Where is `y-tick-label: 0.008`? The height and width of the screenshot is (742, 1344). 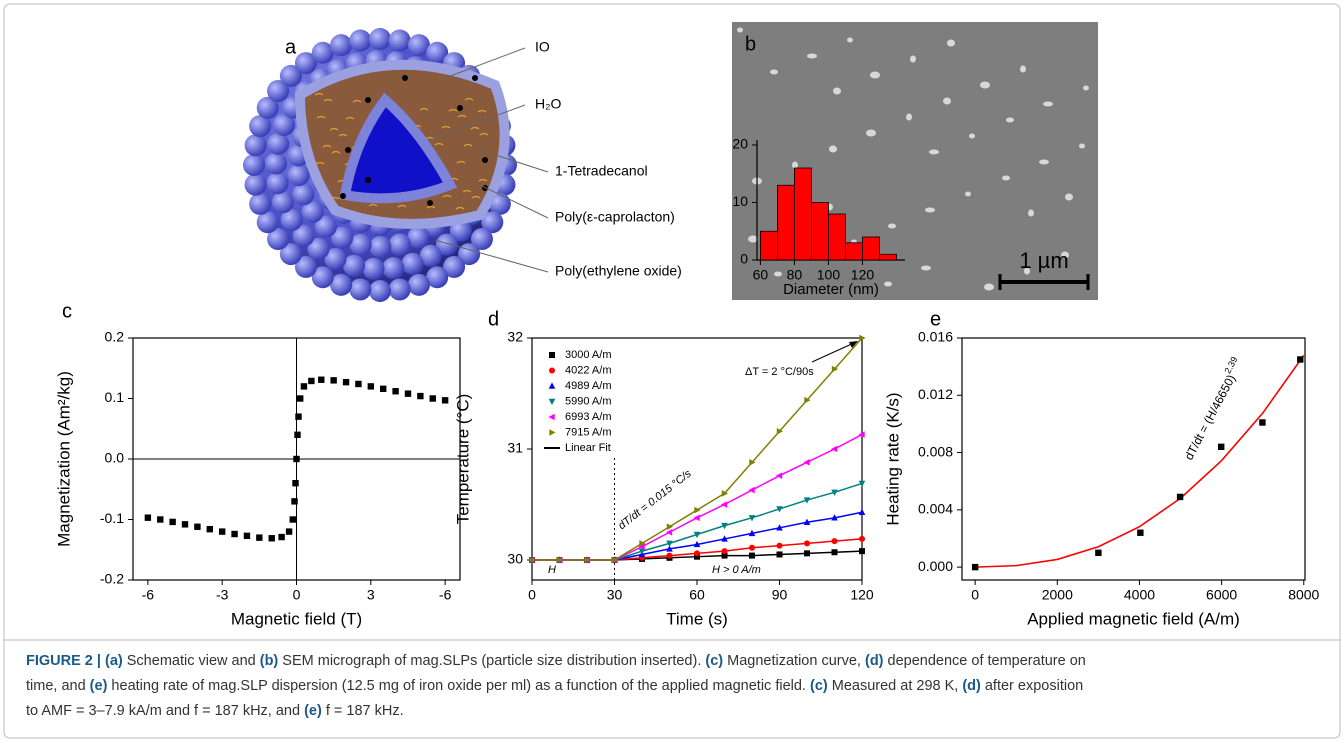 y-tick-label: 0.008 is located at coordinates (935, 451).